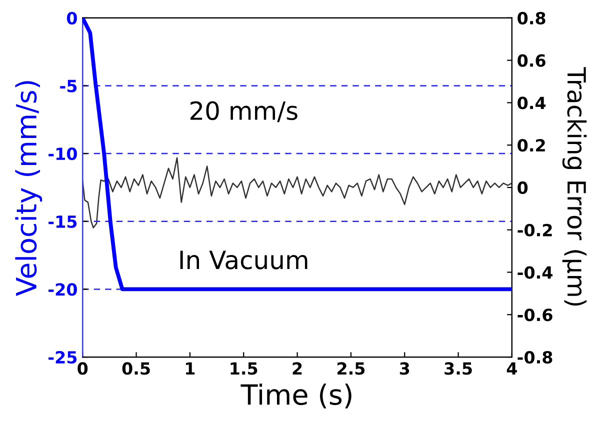 This screenshot has width=603, height=437. I want to click on y2-tick-label: -0.6, so click(535, 315).